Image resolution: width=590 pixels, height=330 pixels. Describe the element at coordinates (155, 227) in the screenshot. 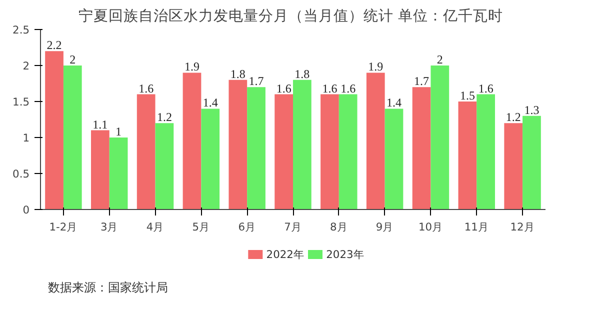

I see `x-tick-label: 4月` at that location.